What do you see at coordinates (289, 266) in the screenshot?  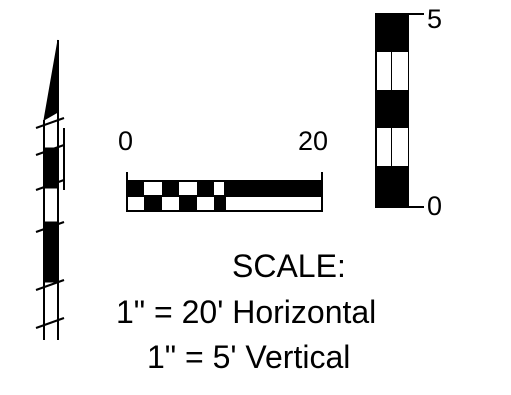 I see `scale-title: SCALE:` at bounding box center [289, 266].